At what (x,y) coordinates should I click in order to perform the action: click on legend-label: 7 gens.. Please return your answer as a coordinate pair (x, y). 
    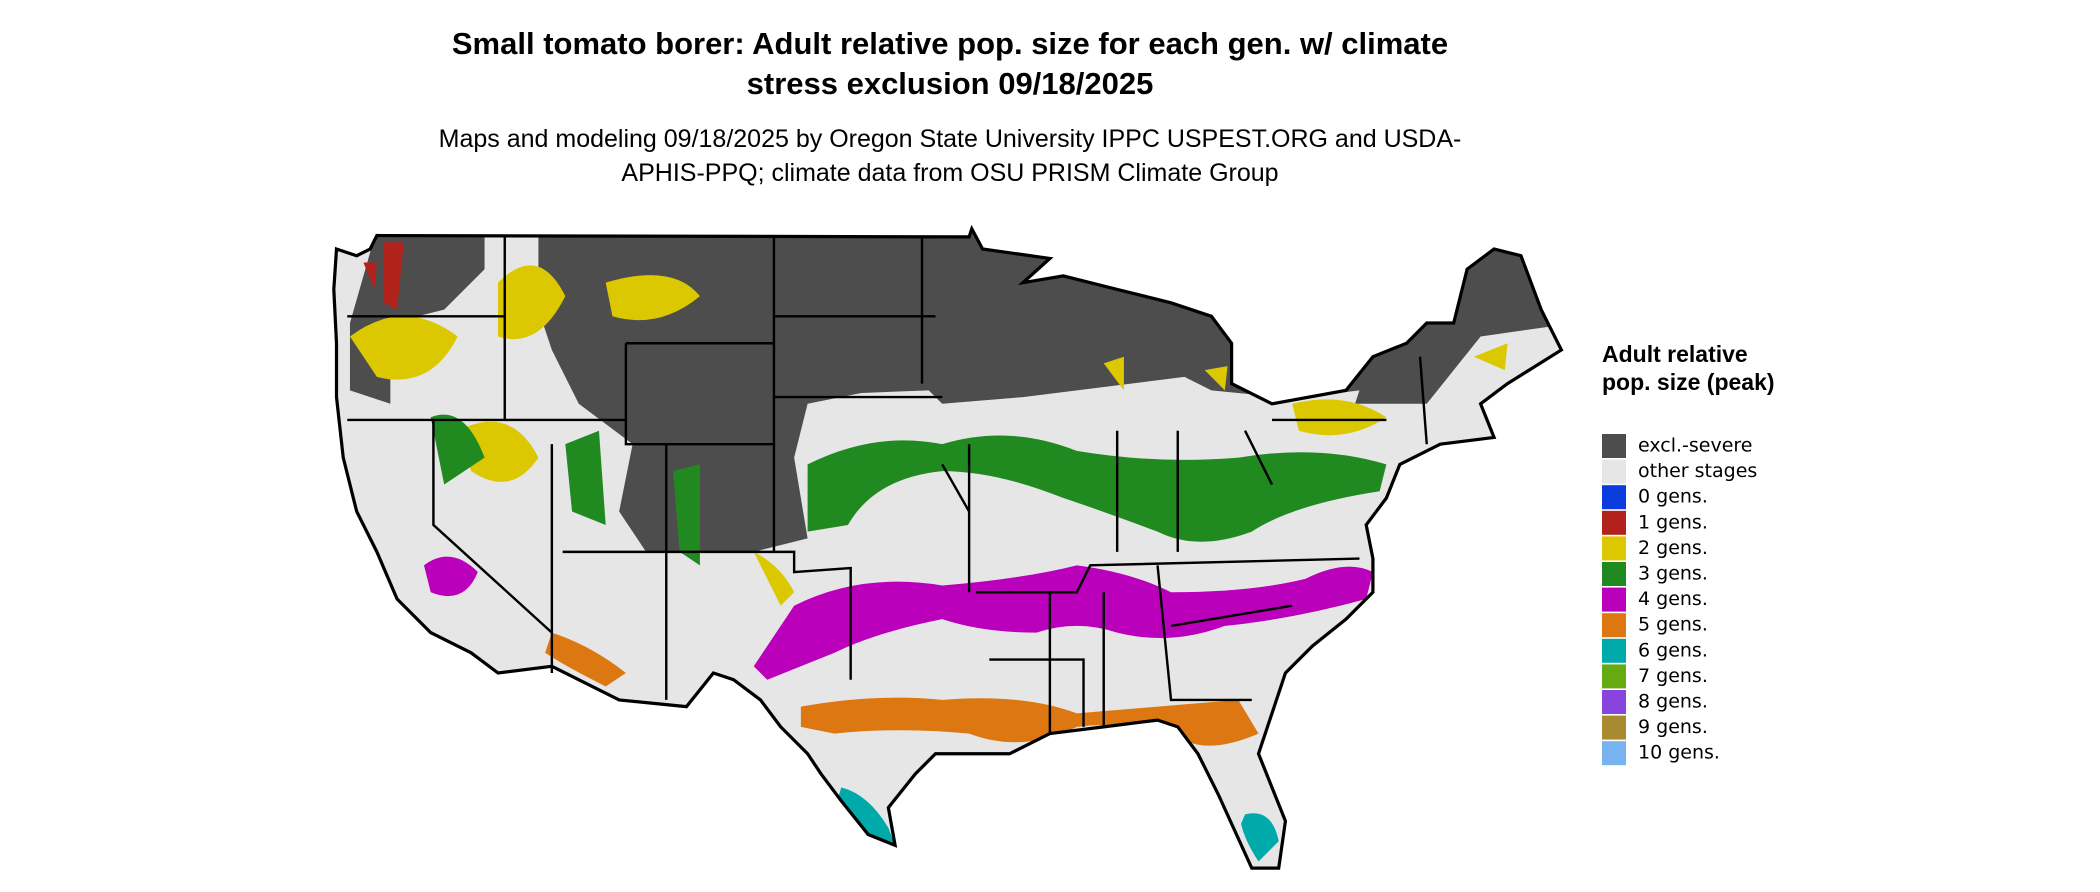
    Looking at the image, I should click on (1673, 676).